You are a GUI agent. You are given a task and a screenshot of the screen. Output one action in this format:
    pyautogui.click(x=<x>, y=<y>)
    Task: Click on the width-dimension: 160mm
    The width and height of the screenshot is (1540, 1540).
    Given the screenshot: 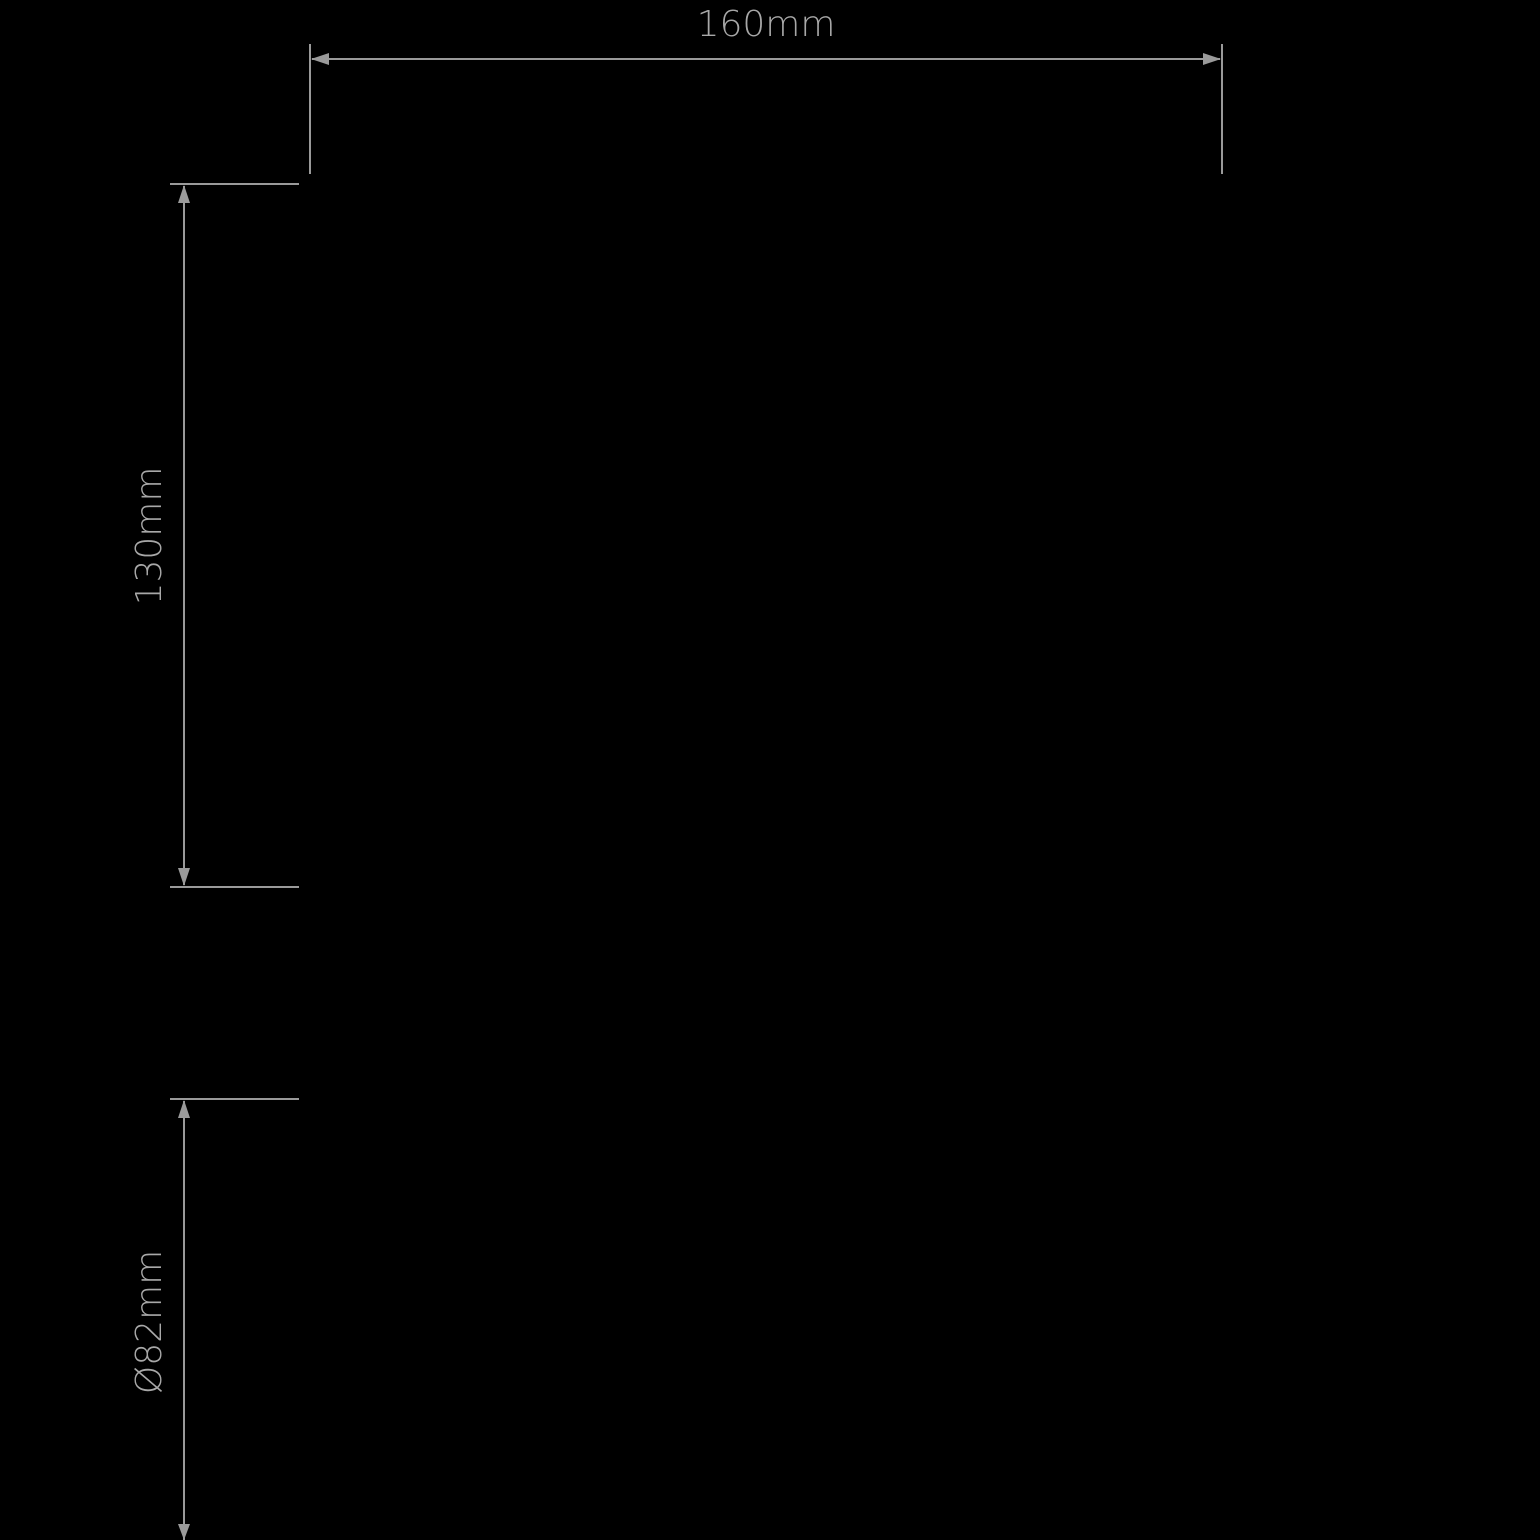 What is the action you would take?
    pyautogui.click(x=766, y=89)
    